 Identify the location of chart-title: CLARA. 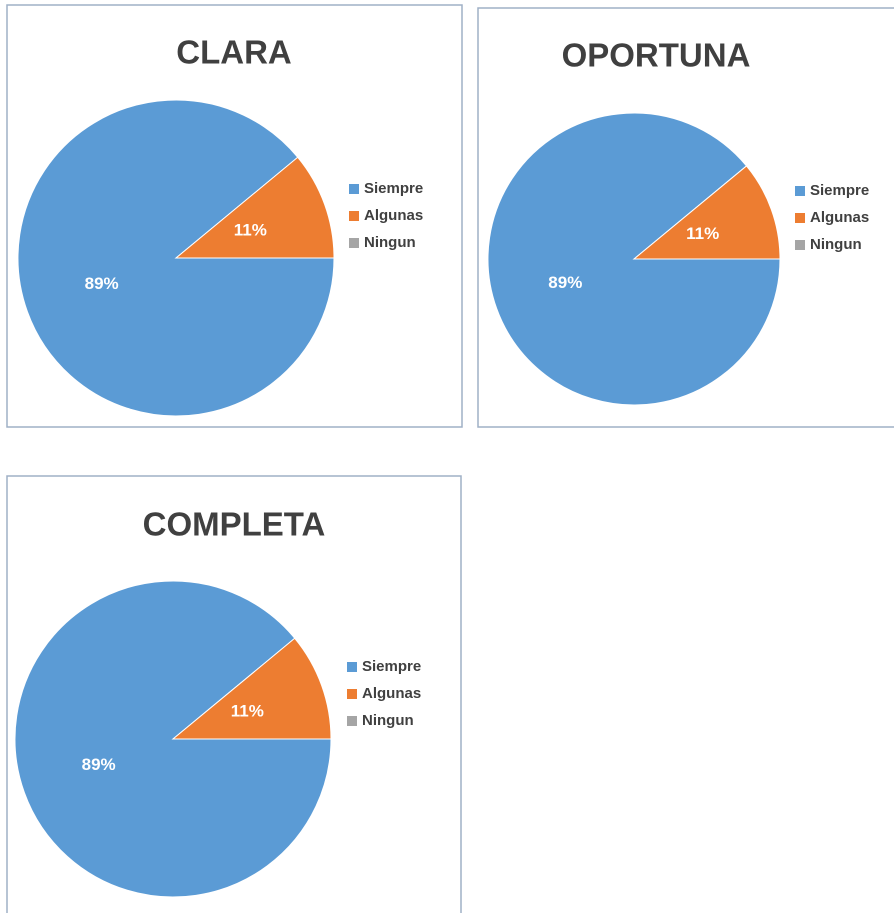
(233, 52).